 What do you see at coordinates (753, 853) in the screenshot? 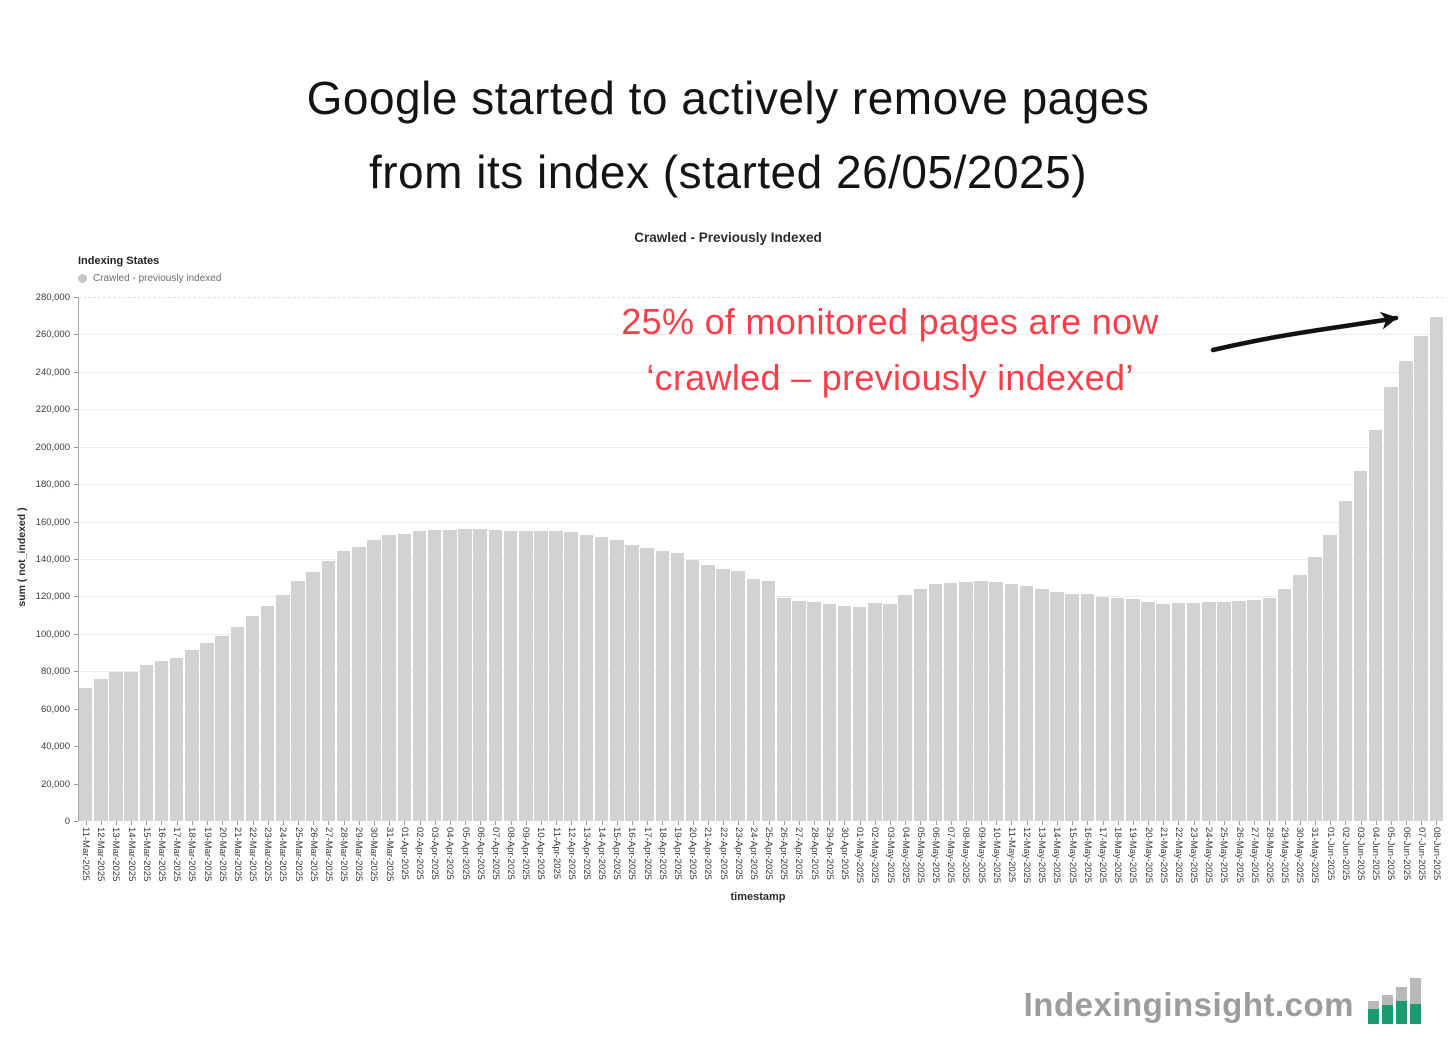
I see `x-axis-tick-label: 24-Apr-2025` at bounding box center [753, 853].